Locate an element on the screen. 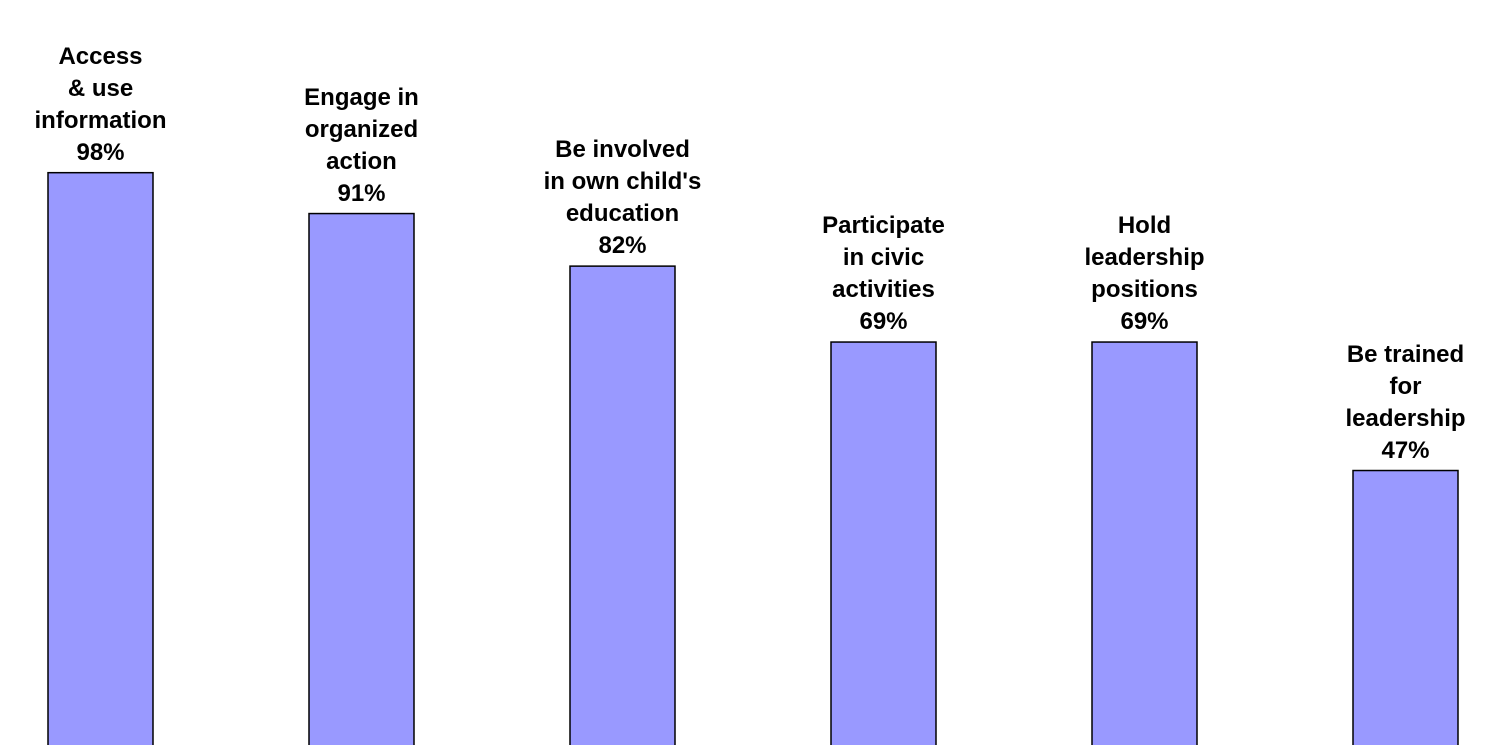 Image resolution: width=1486 pixels, height=745 pixels. bar-label: Participate in civic activities 69% is located at coordinates (884, 274).